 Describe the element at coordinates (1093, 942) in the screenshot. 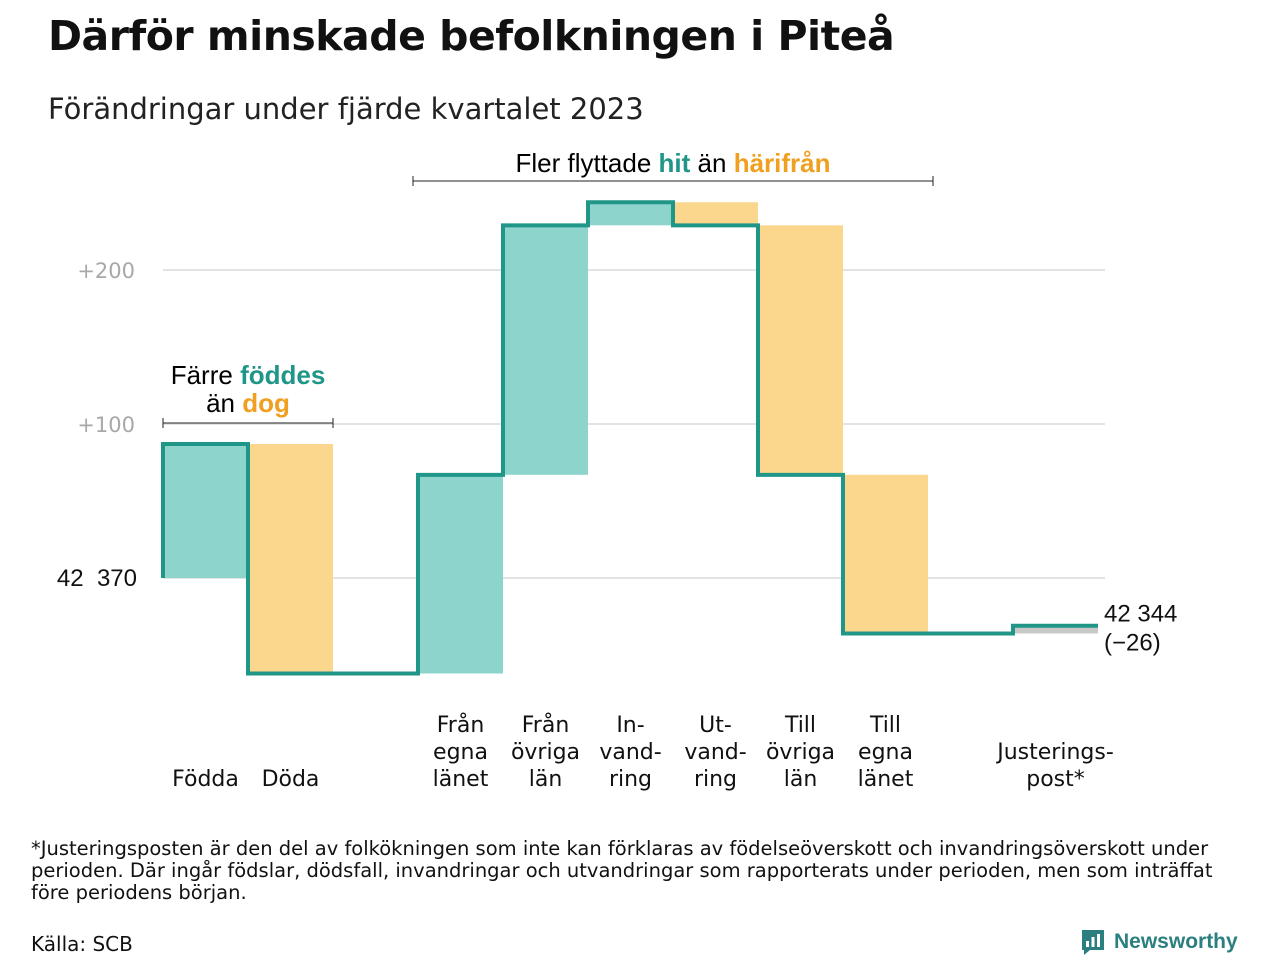

I see `newsworthy-logo-icon` at that location.